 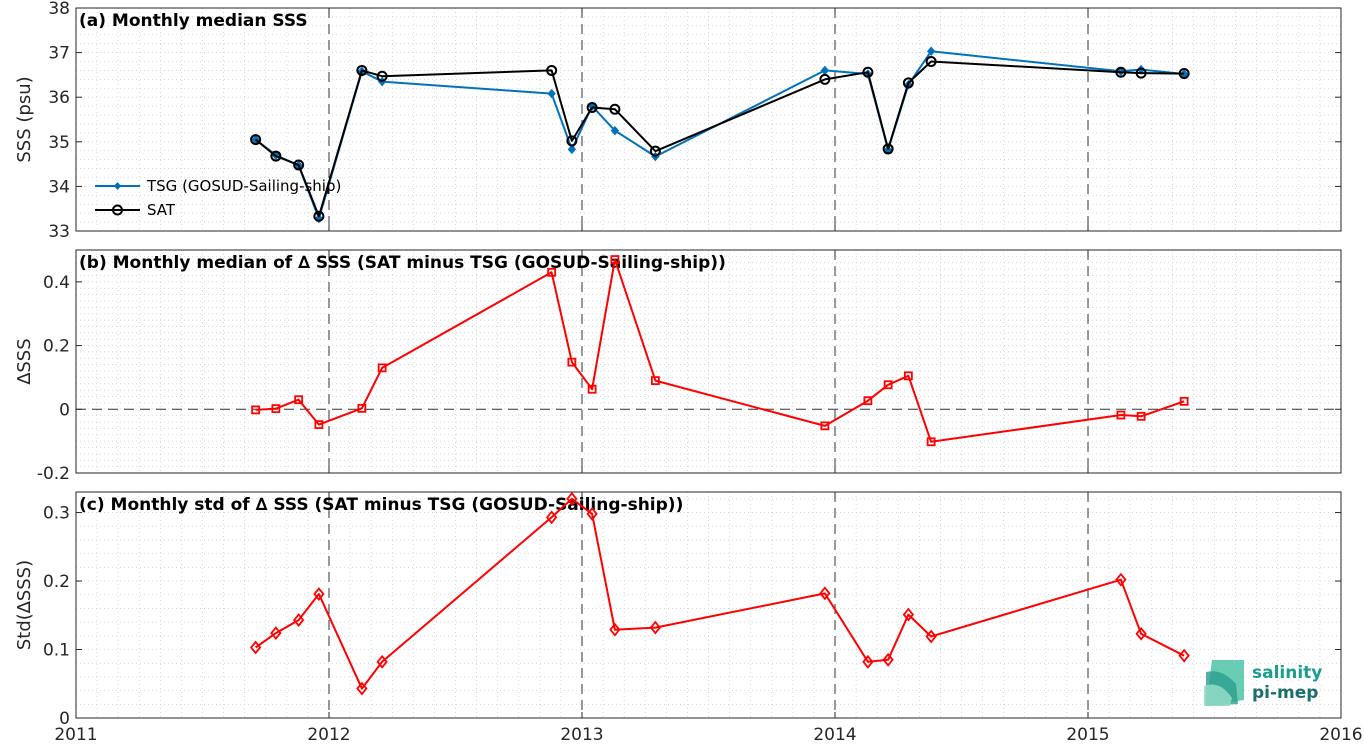 What do you see at coordinates (834, 735) in the screenshot?
I see `x-tick-label: 2014` at bounding box center [834, 735].